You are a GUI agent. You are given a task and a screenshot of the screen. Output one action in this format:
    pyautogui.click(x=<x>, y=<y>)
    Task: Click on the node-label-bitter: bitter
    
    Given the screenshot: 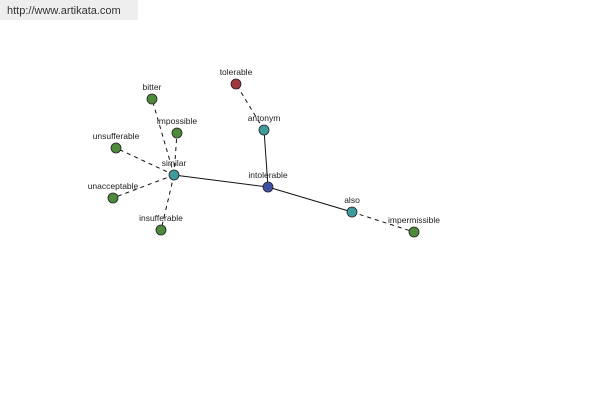 What is the action you would take?
    pyautogui.click(x=152, y=87)
    